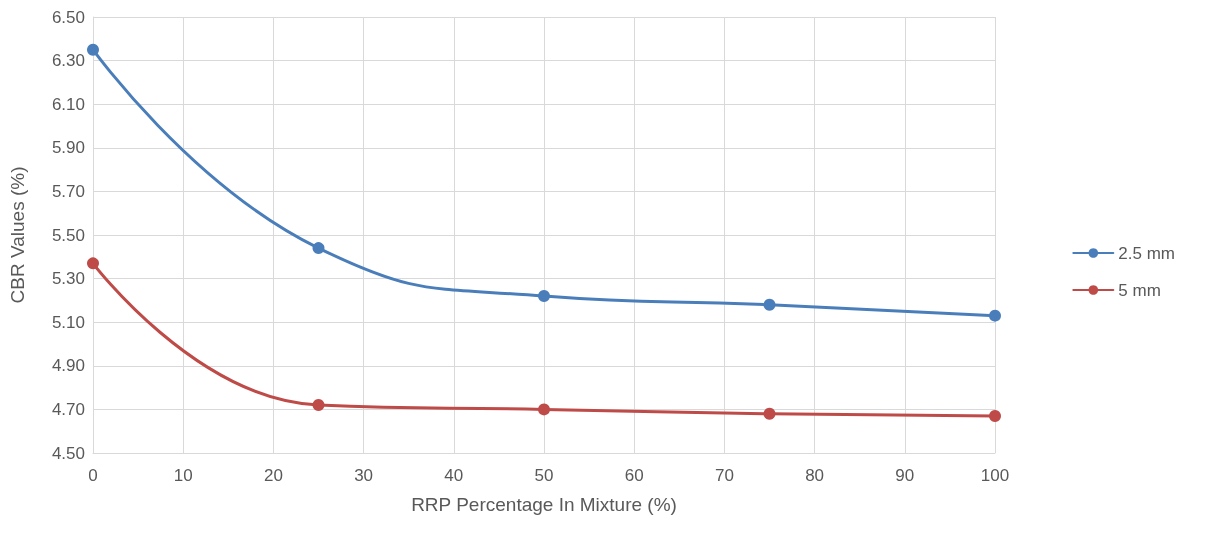 This screenshot has width=1210, height=543. What do you see at coordinates (724, 475) in the screenshot?
I see `x-tick-label: 70` at bounding box center [724, 475].